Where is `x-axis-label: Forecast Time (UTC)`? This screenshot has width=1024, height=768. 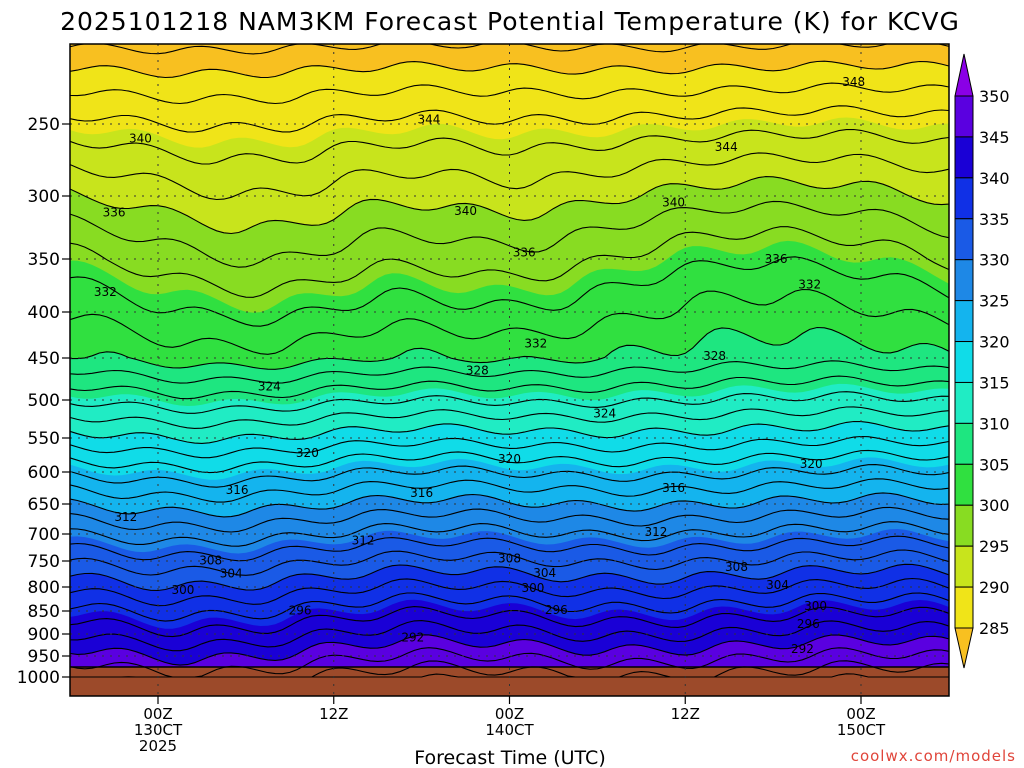
x-axis-label: Forecast Time (UTC) is located at coordinates (509, 757).